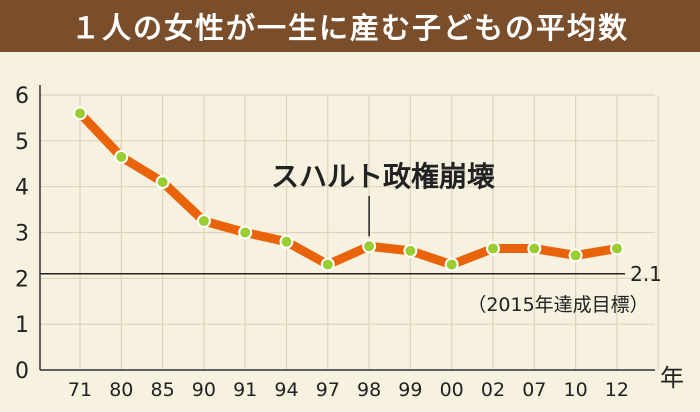 This screenshot has width=700, height=412. I want to click on x-tick-label: 80, so click(121, 390).